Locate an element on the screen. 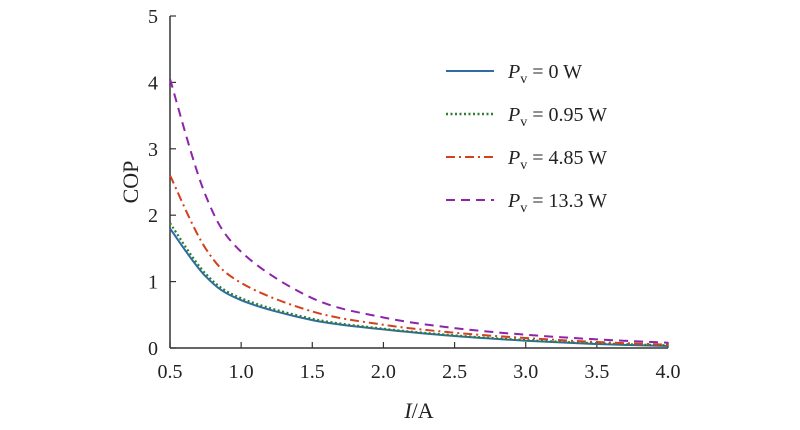 This screenshot has height=430, width=800. legend-value: = 0 W is located at coordinates (554, 72).